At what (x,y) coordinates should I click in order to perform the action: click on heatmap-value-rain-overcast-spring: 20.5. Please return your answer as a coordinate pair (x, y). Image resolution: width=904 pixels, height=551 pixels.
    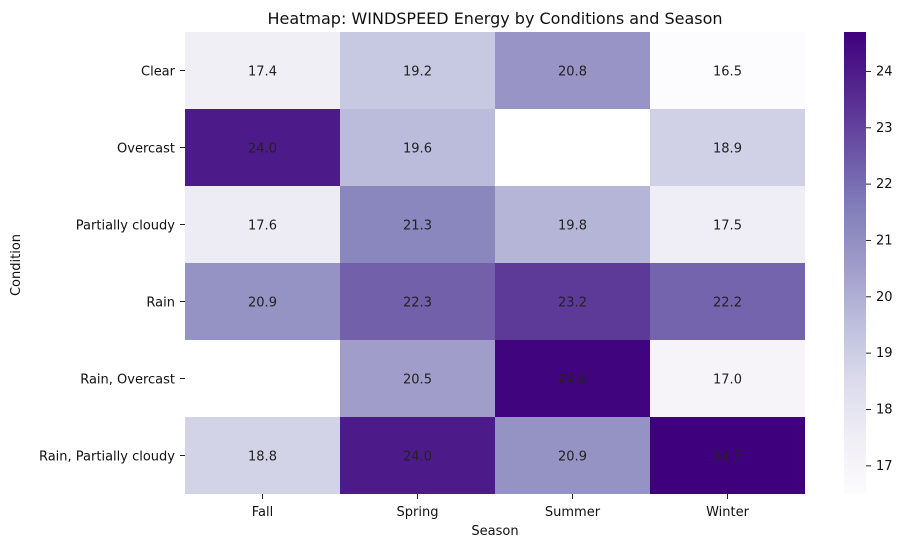
    Looking at the image, I should click on (417, 380).